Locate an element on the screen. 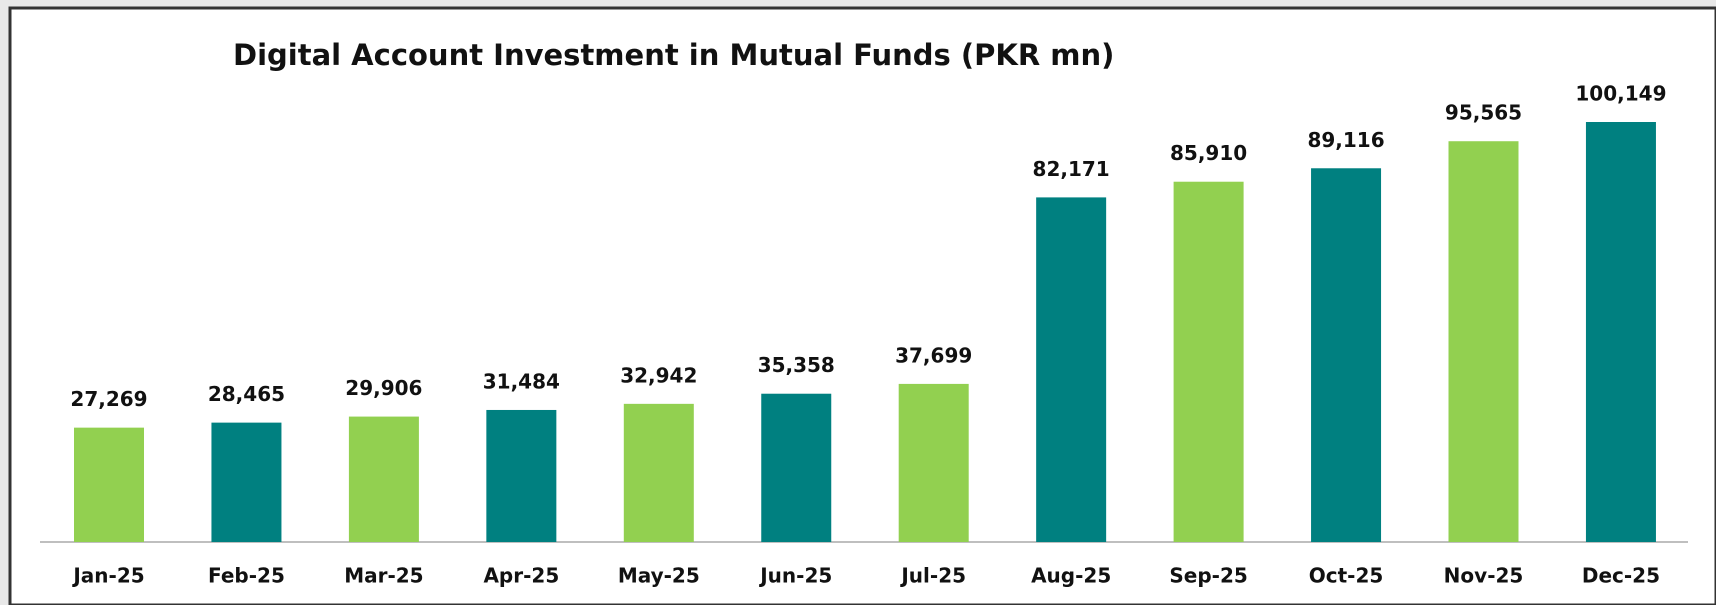 The width and height of the screenshot is (1716, 605). x-tick-label: Dec-25 is located at coordinates (1621, 576).